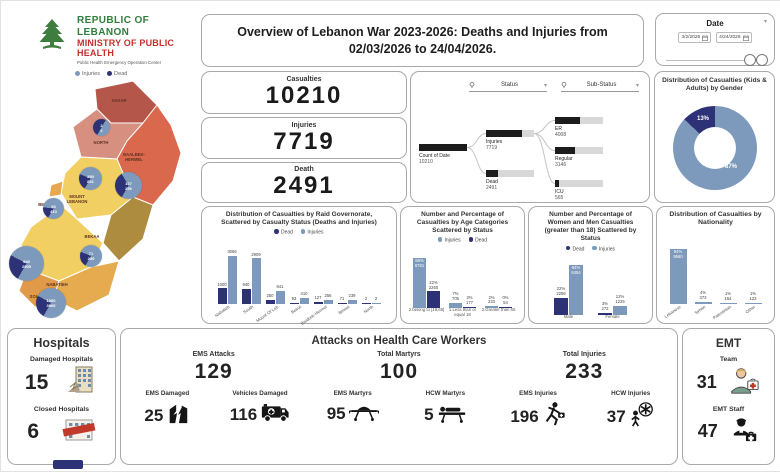 The image size is (780, 472). What do you see at coordinates (715, 148) in the screenshot?
I see `gender-donut: 13% 87%` at bounding box center [715, 148].